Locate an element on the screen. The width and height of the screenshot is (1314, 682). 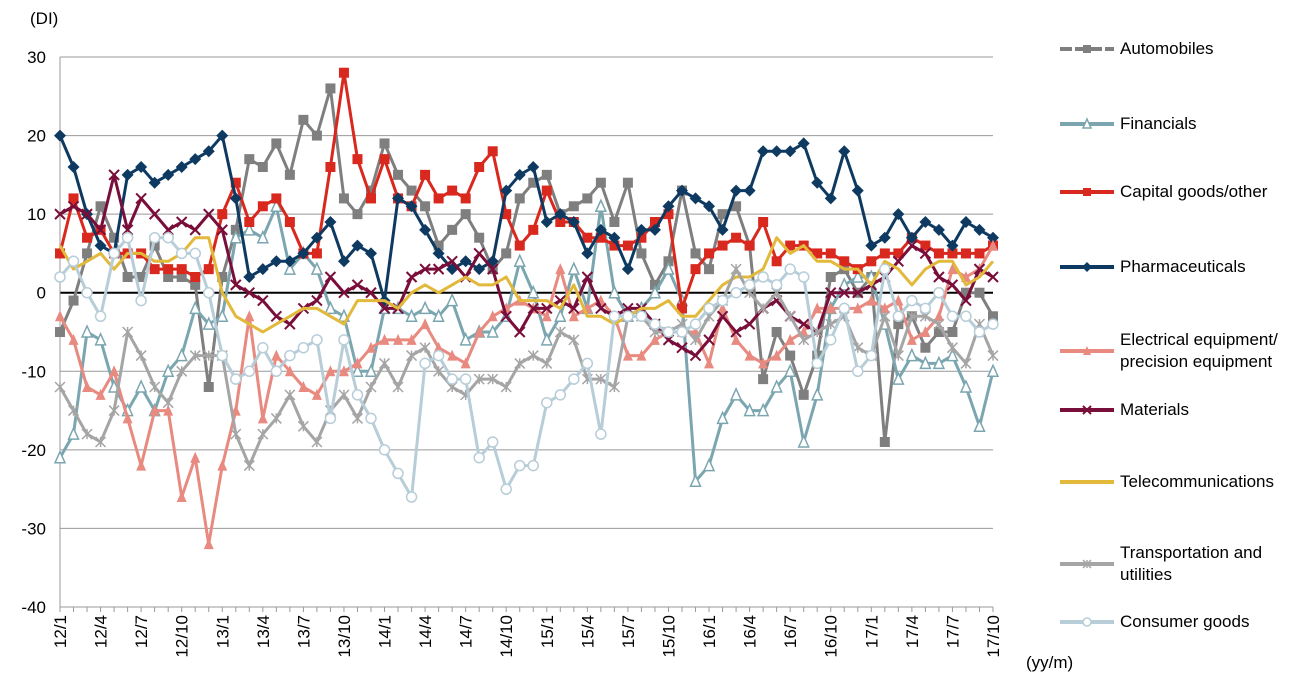
x-tick-label: 14/1 is located at coordinates (385, 631).